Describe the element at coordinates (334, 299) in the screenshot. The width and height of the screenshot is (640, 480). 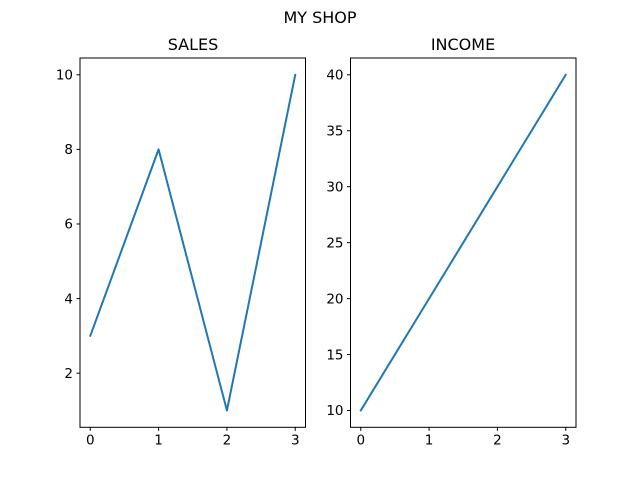
I see `y-tick-label: 20` at that location.